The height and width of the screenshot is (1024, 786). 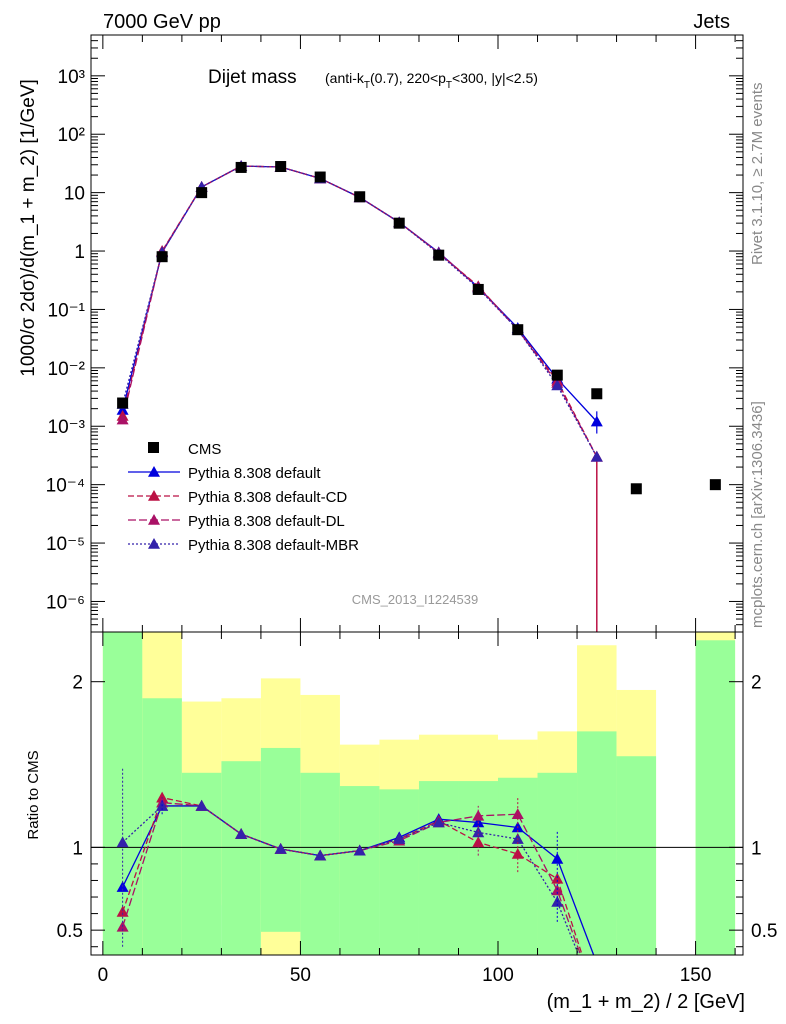 I want to click on main-y-tick-label: 10⁻⁴, so click(x=65, y=486).